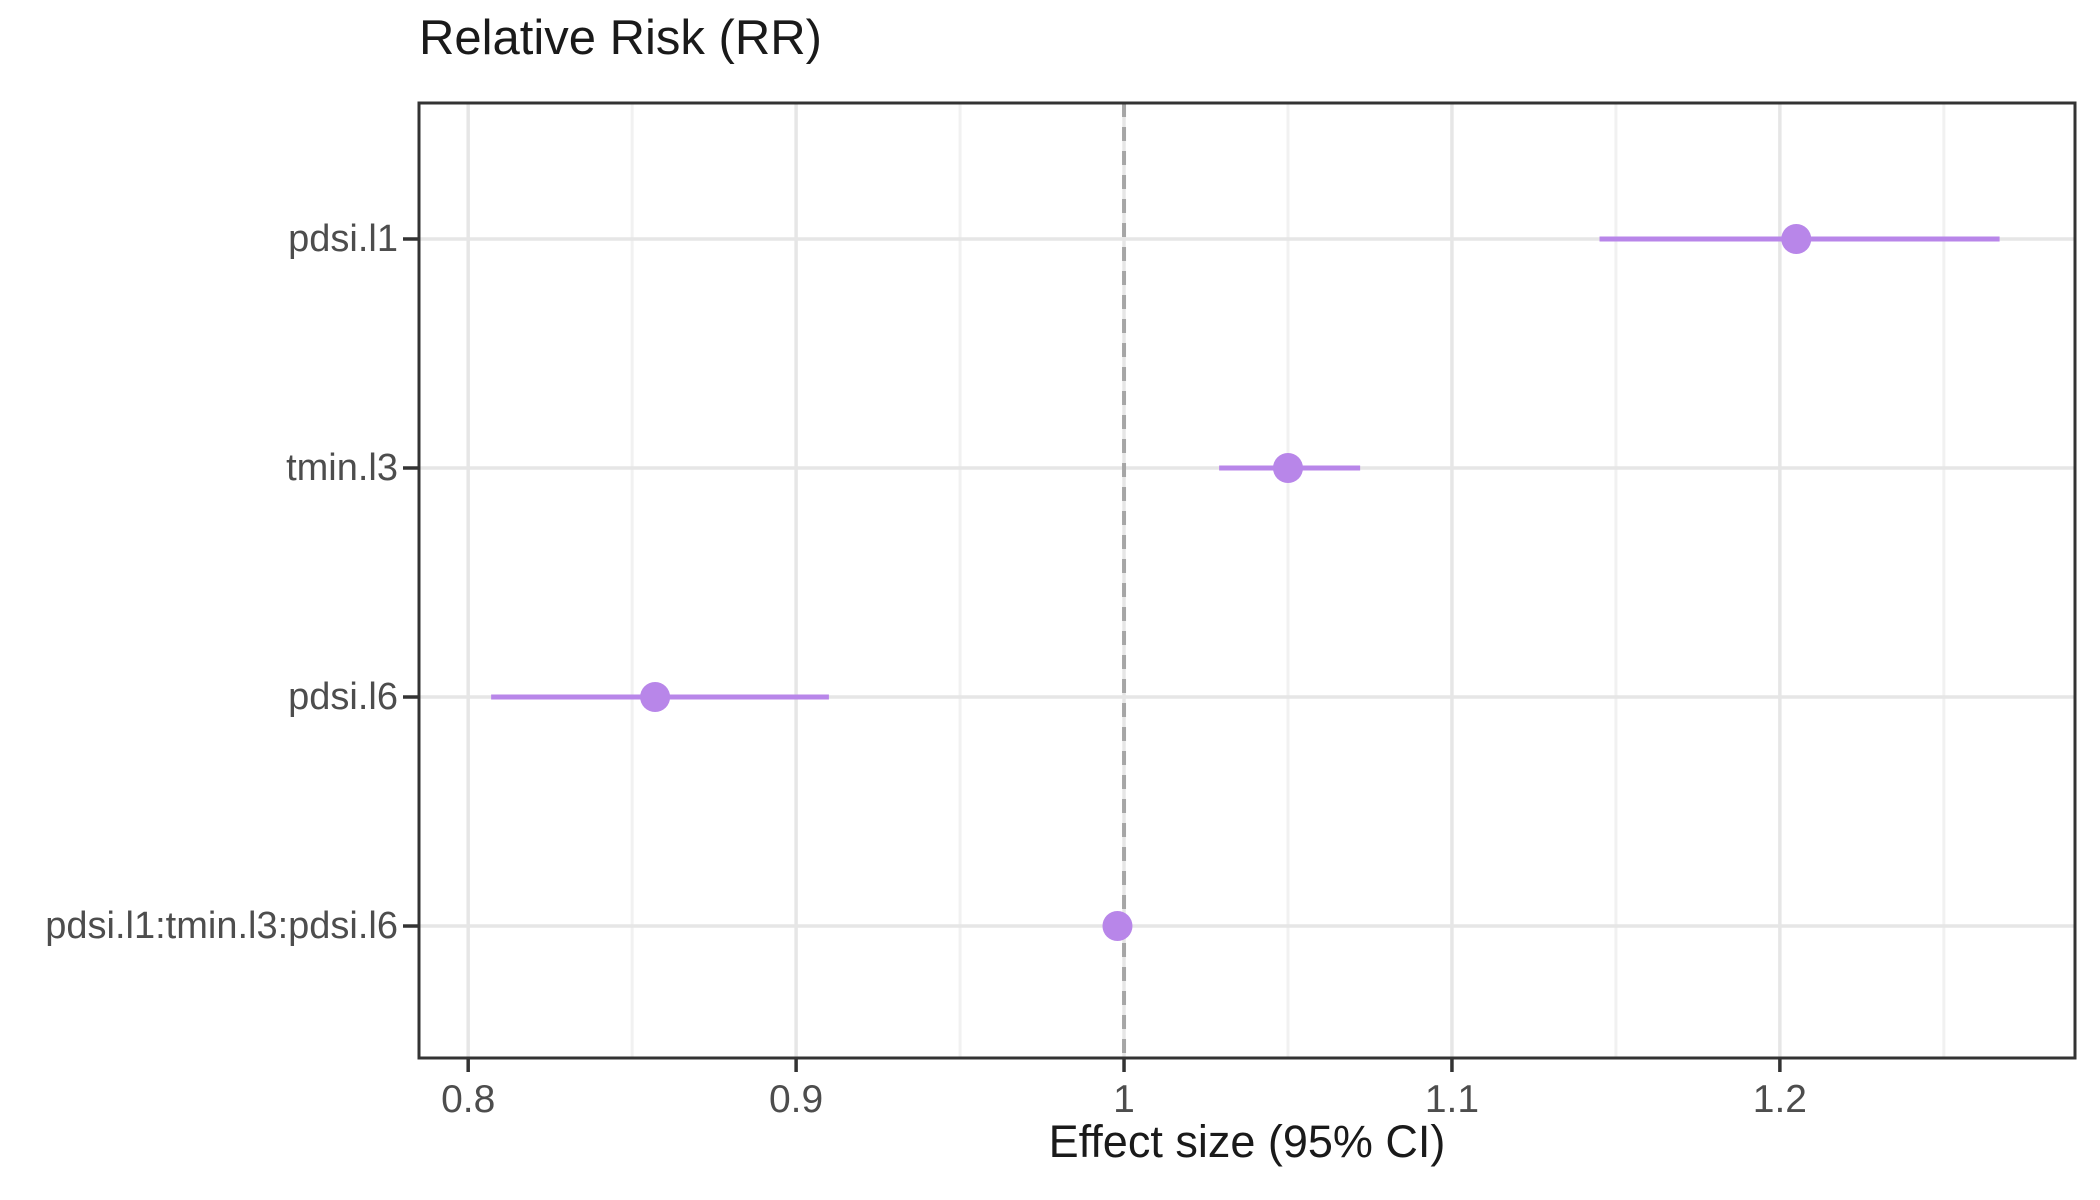 The height and width of the screenshot is (1200, 2100). Describe the element at coordinates (1452, 1099) in the screenshot. I see `x-axis-tick-label: 1.1` at that location.